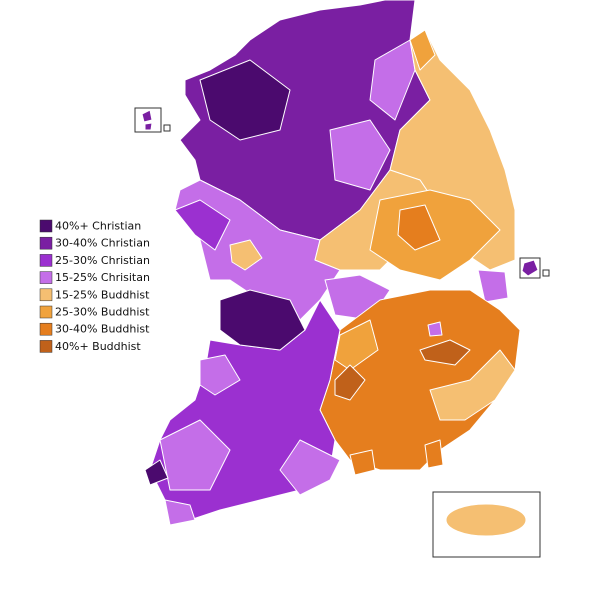 This screenshot has height=601, width=600. I want to click on legend-label: 15-25% Chrisitan, so click(102, 277).